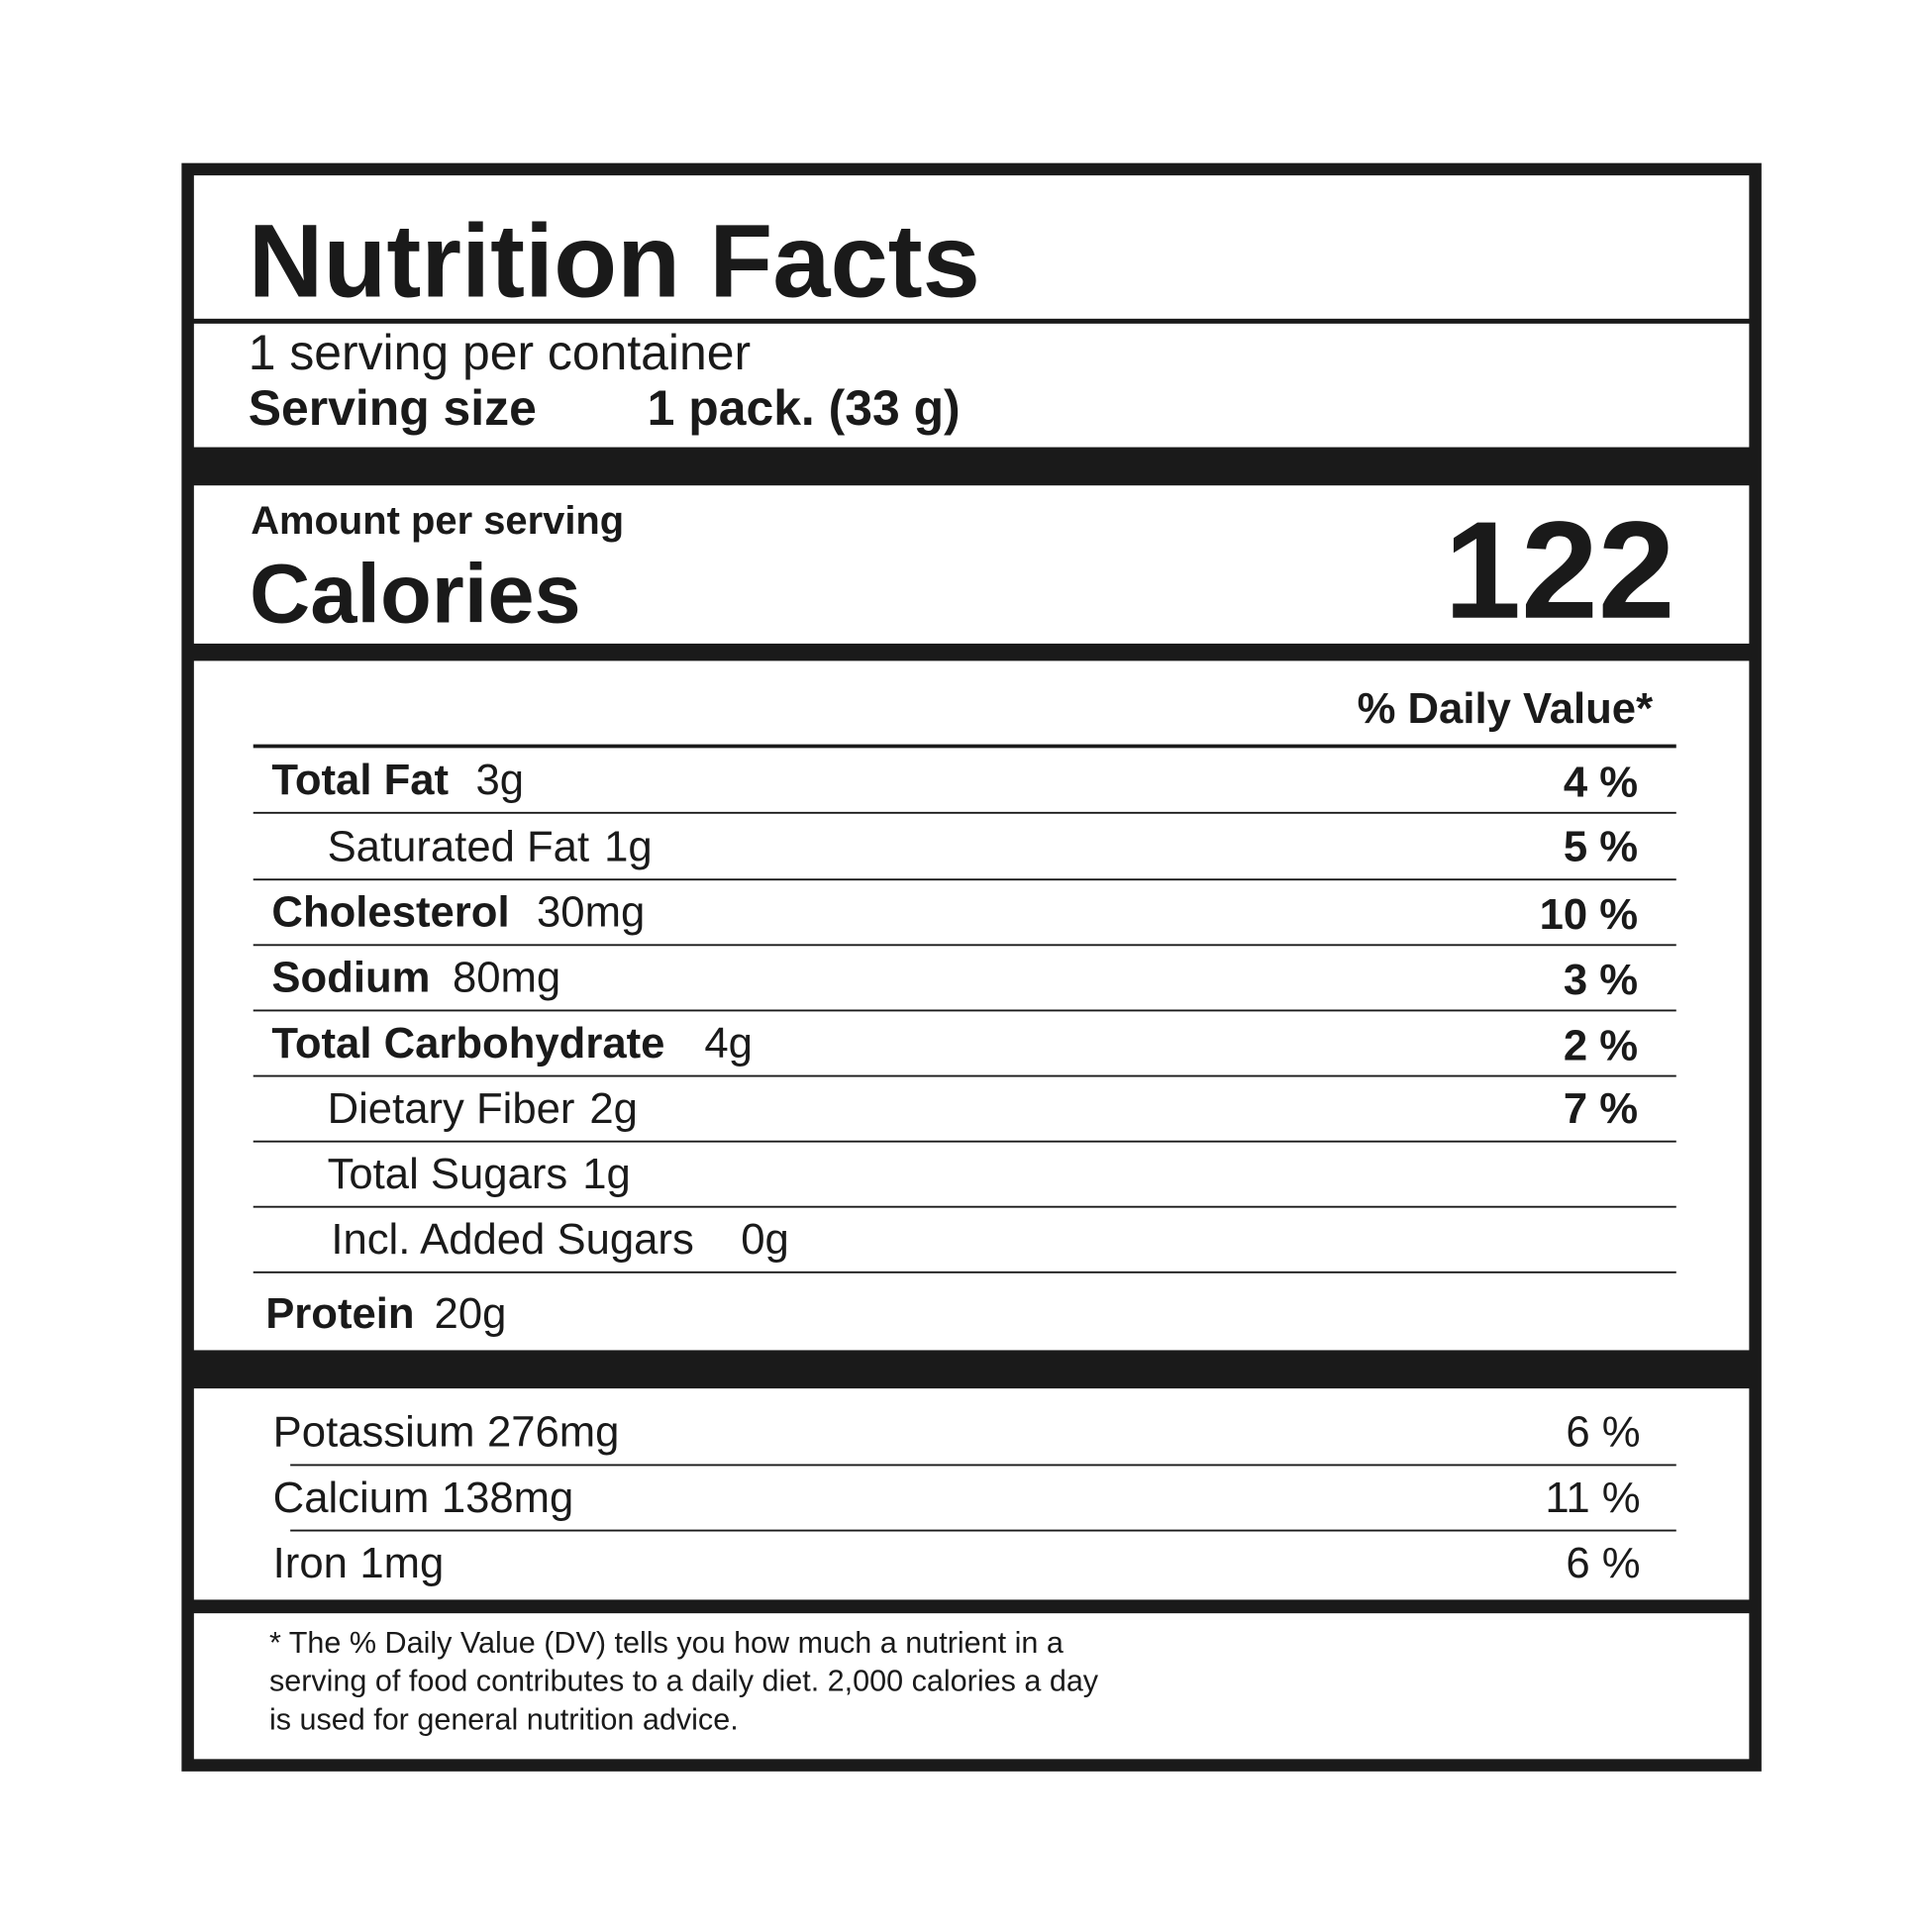  Describe the element at coordinates (591, 912) in the screenshot. I see `nutrient-amount: 30mg` at that location.